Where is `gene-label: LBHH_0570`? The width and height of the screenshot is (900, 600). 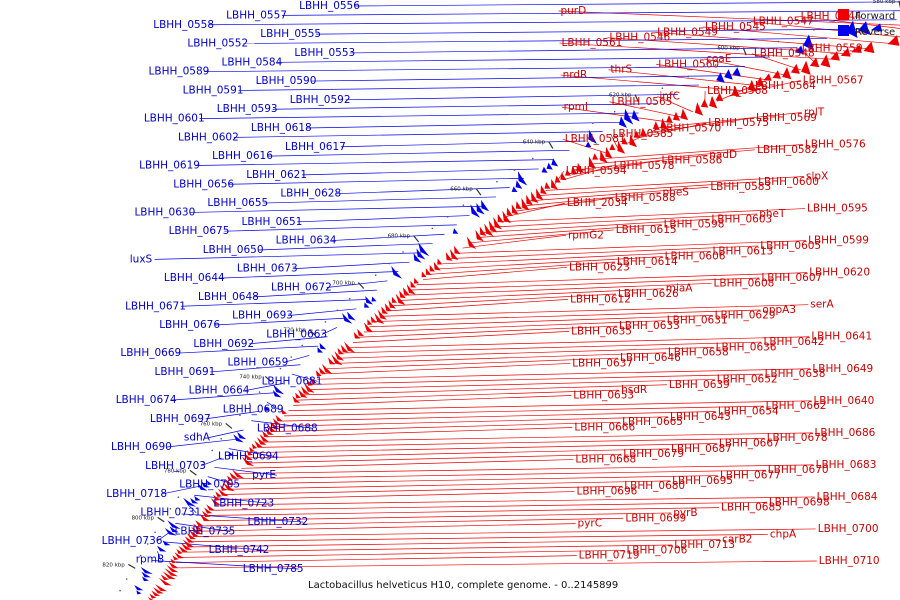 gene-label: LBHH_0570 is located at coordinates (690, 128).